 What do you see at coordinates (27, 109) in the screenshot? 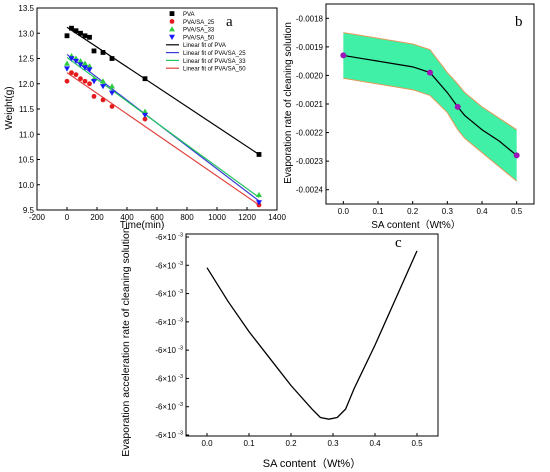
I see `panel-a-ytick-label: 11.5` at bounding box center [27, 109].